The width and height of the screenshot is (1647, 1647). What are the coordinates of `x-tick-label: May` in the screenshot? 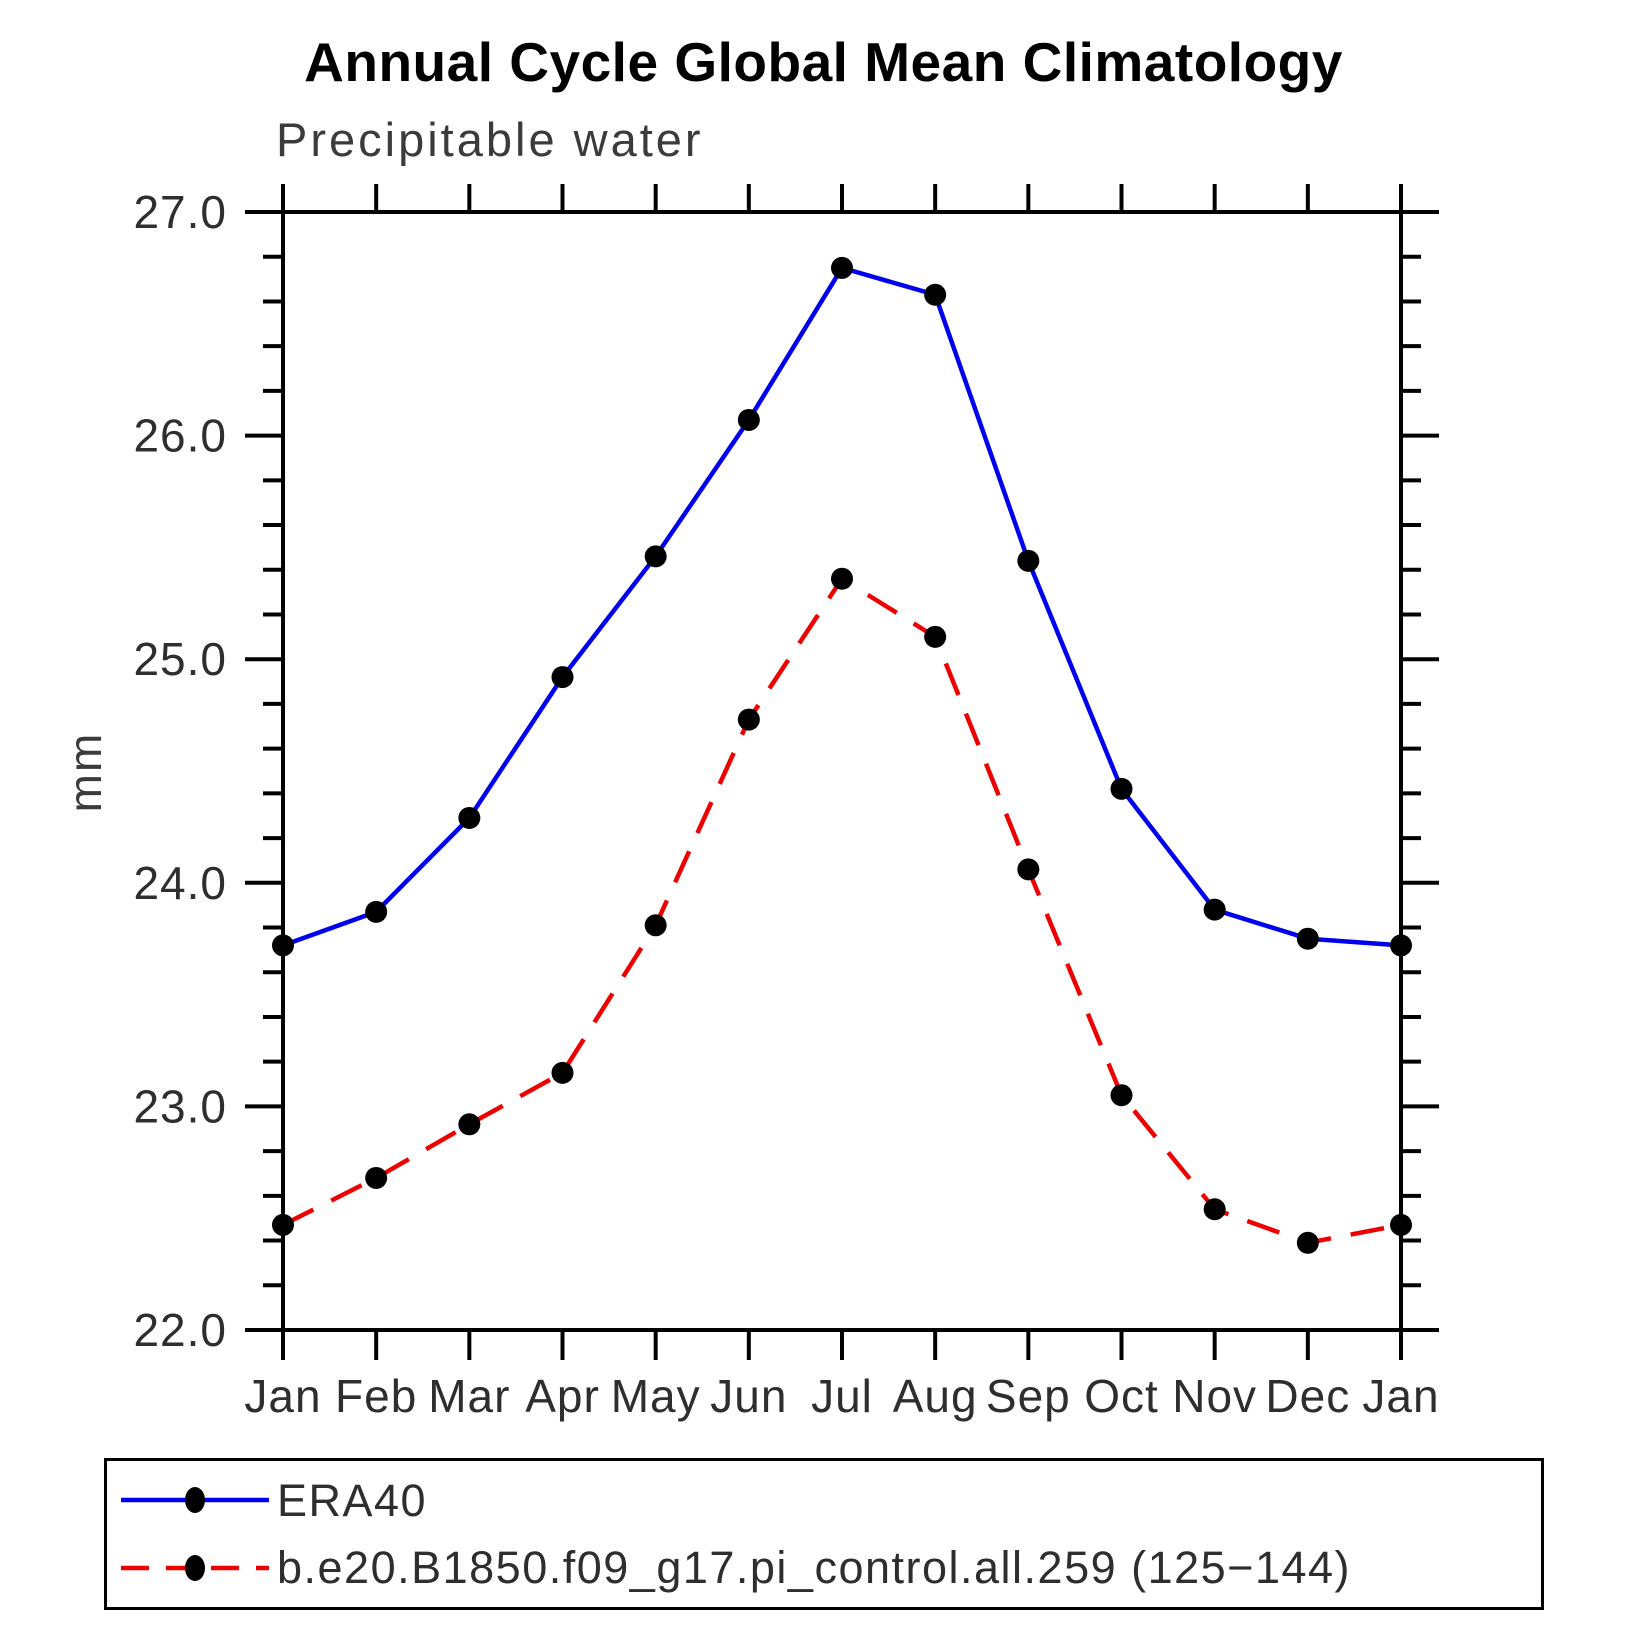 It's located at (656, 1396).